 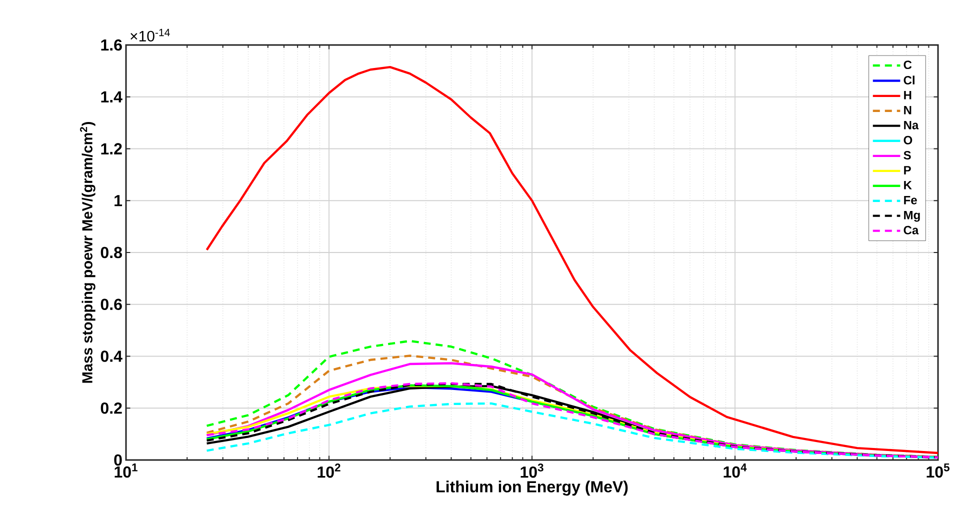 What do you see at coordinates (88, 252) in the screenshot?
I see `y-axis-title: Mass stopping poewr MeV/(gram/cm$^{2}$)` at bounding box center [88, 252].